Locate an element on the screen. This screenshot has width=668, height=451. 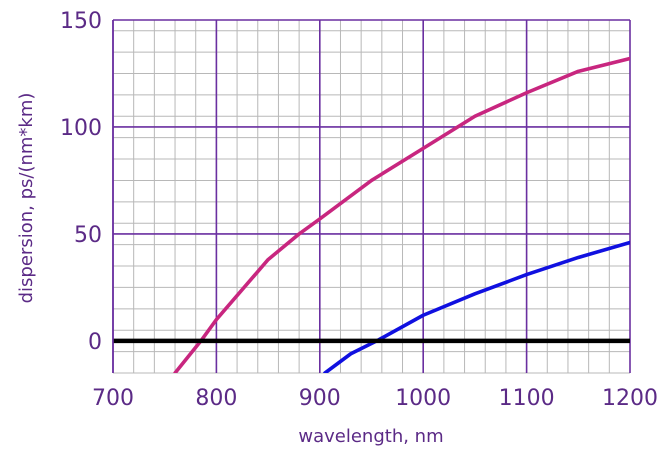
y-tick-label: 0 is located at coordinates (95, 342).